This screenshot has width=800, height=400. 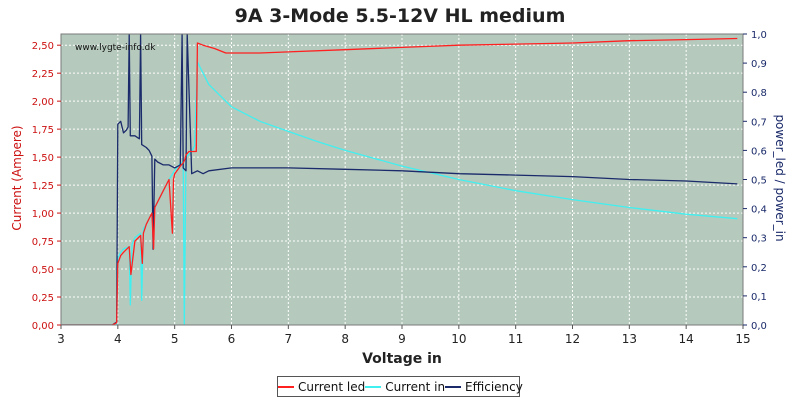 What do you see at coordinates (332, 386) in the screenshot?
I see `legend-label-current-led: Current led` at bounding box center [332, 386].